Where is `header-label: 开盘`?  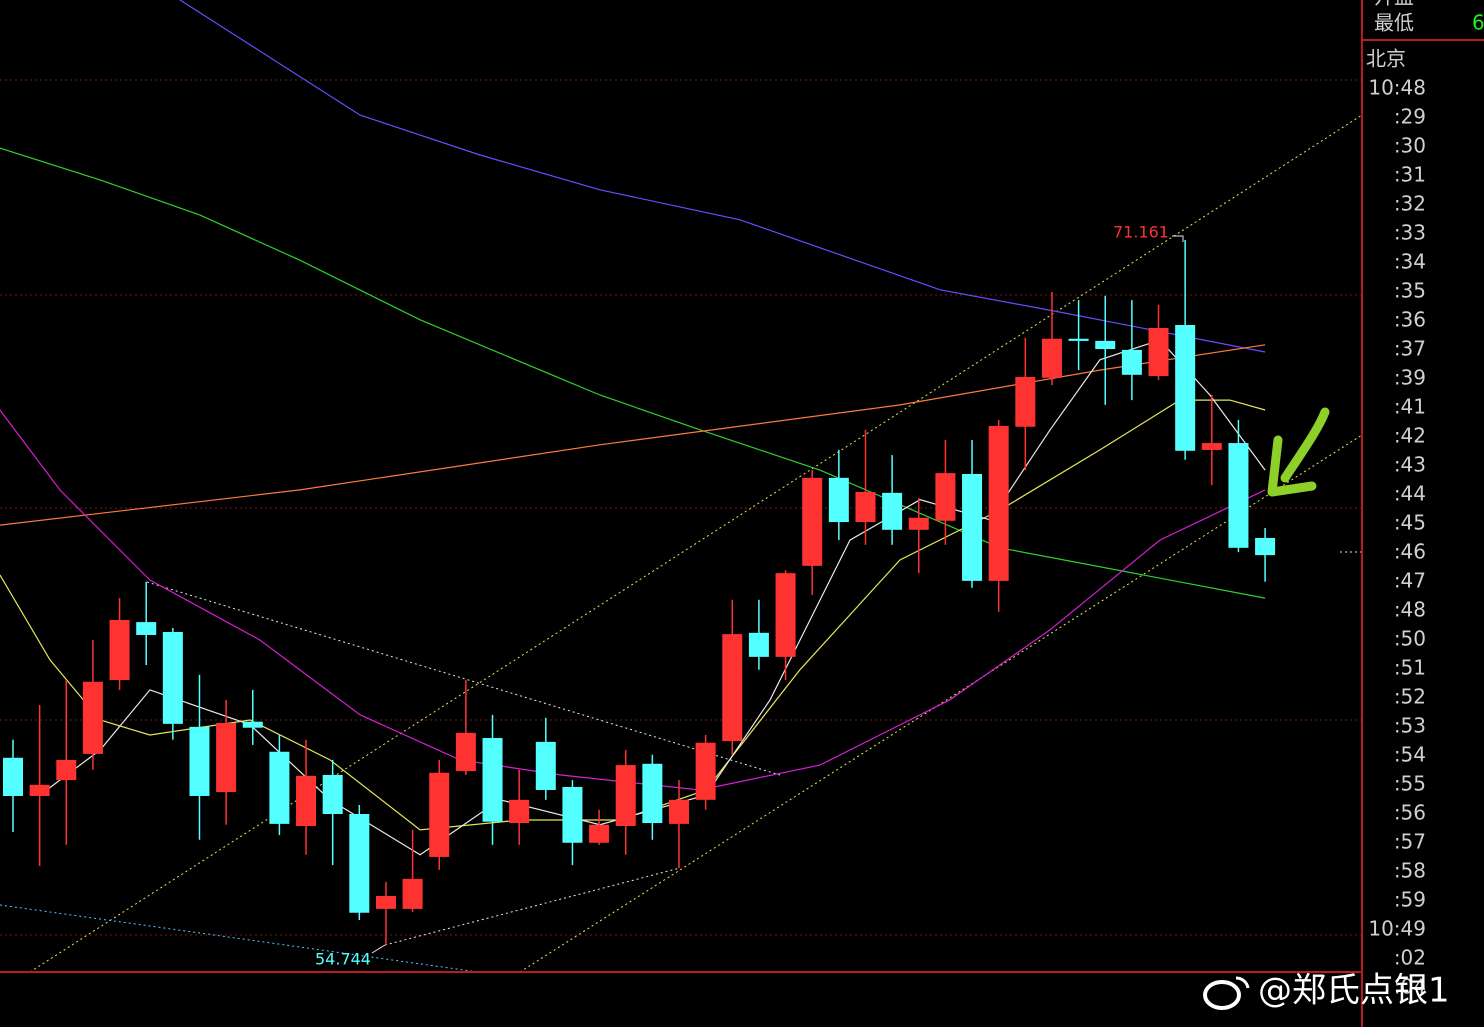 header-label: 开盘 is located at coordinates (1394, 4).